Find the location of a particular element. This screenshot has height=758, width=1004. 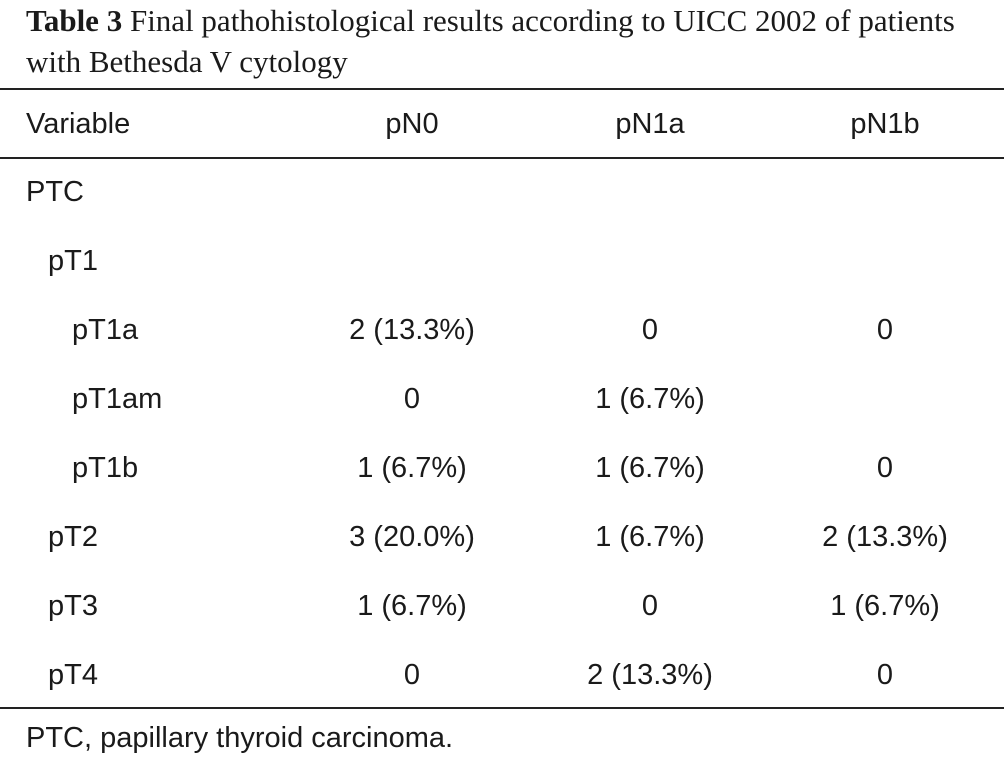

table-row: pT2 3 (20.0%) 1 (6.7%) 2 (13.3%) is located at coordinates (502, 537).